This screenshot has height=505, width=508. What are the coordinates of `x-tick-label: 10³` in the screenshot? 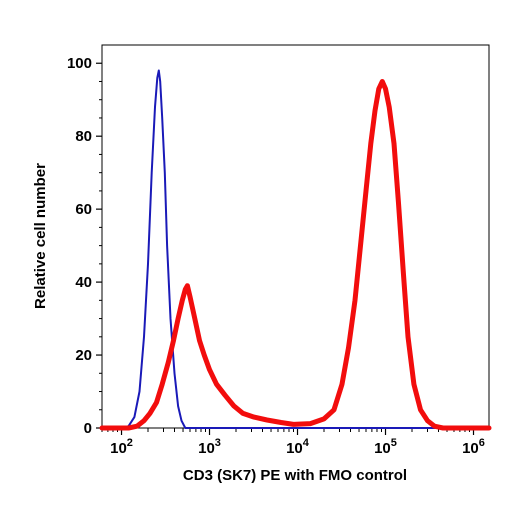 It's located at (209, 447).